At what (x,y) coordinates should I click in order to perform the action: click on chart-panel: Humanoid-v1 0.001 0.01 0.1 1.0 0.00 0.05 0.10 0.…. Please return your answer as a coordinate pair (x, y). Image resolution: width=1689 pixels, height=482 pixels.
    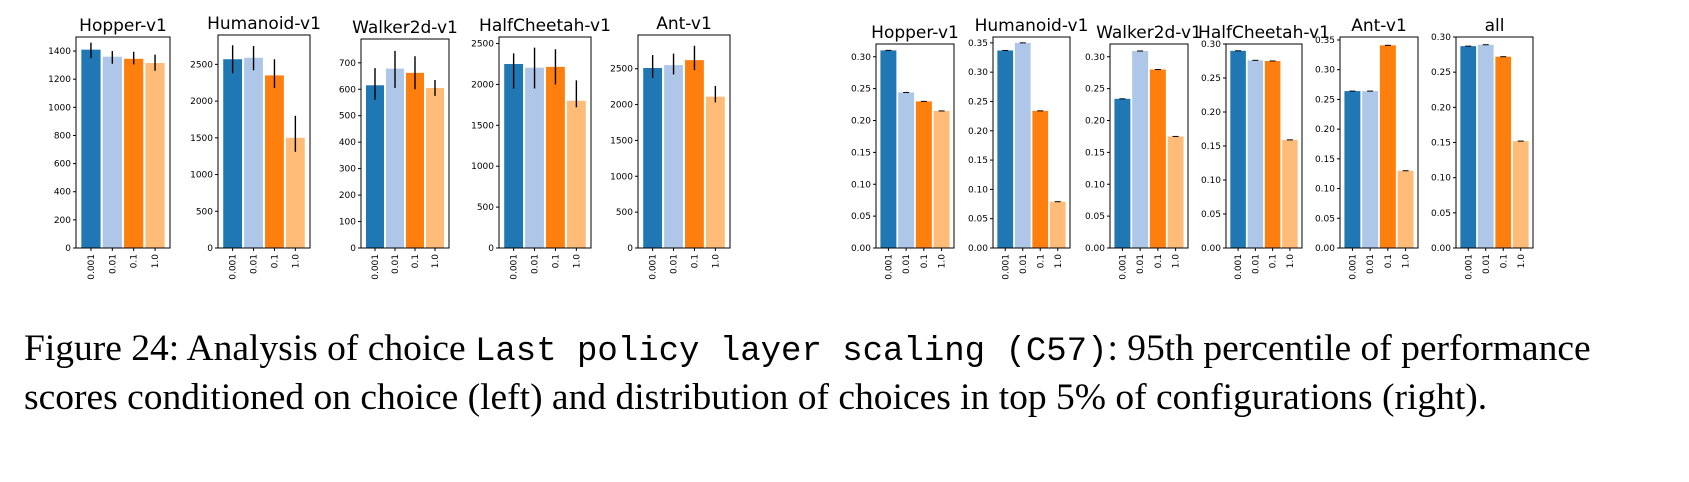
    Looking at the image, I should click on (1028, 148).